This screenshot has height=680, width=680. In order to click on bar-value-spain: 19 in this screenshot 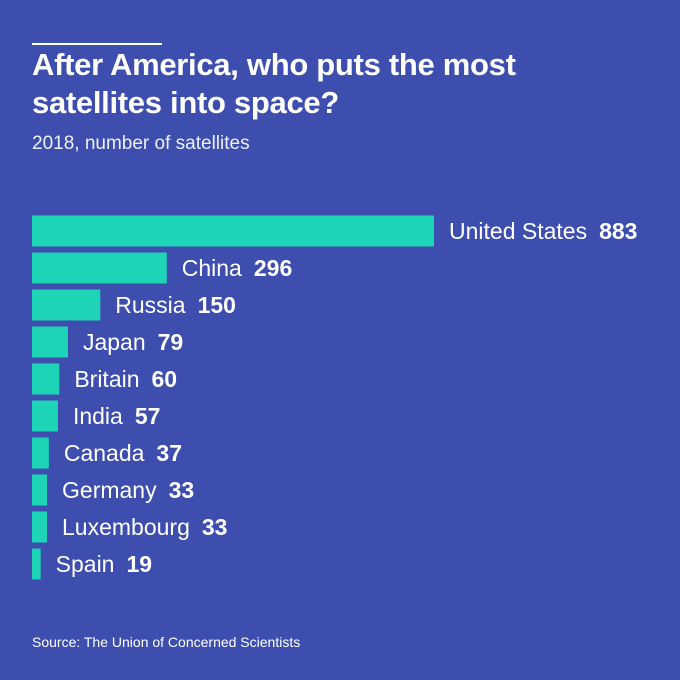, I will do `click(139, 564)`.